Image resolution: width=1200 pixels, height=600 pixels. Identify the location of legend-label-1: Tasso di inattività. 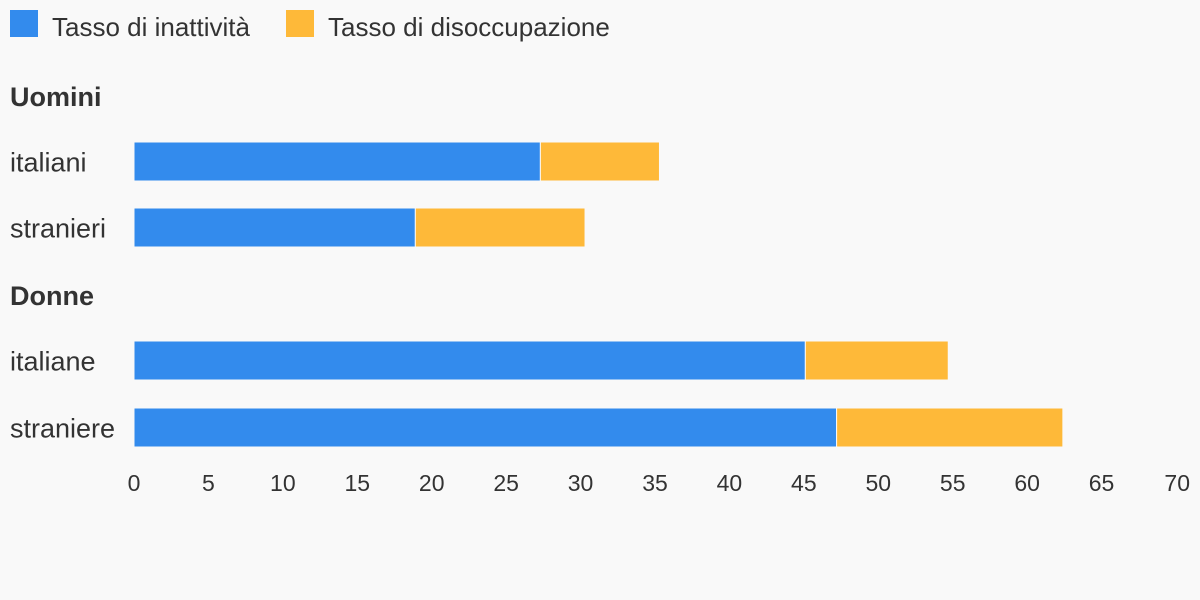
(151, 27).